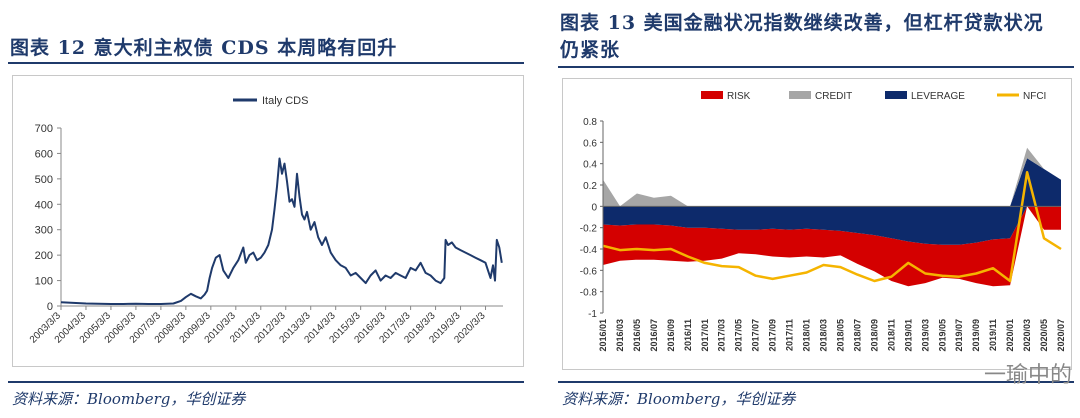  I want to click on left-source-rule, so click(266, 382).